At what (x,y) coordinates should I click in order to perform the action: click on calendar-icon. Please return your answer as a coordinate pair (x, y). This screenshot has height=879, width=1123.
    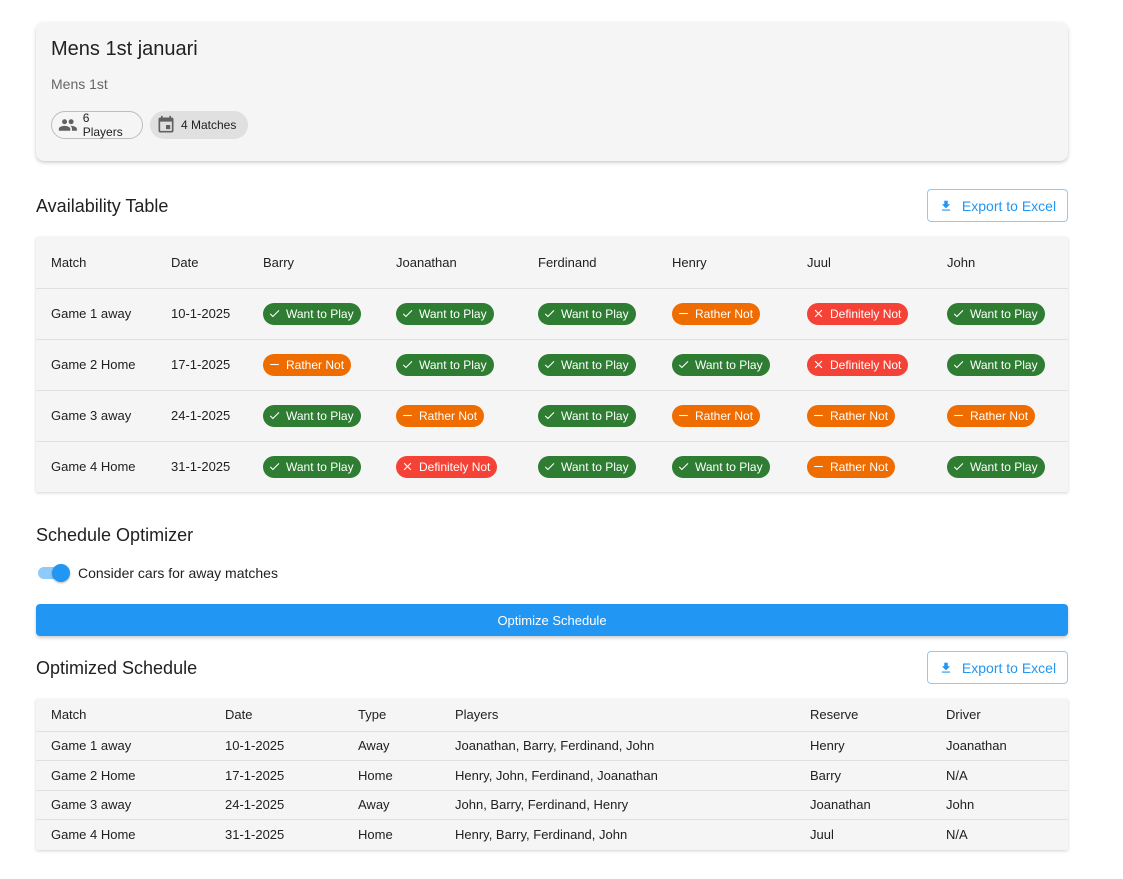
    Looking at the image, I should click on (166, 124).